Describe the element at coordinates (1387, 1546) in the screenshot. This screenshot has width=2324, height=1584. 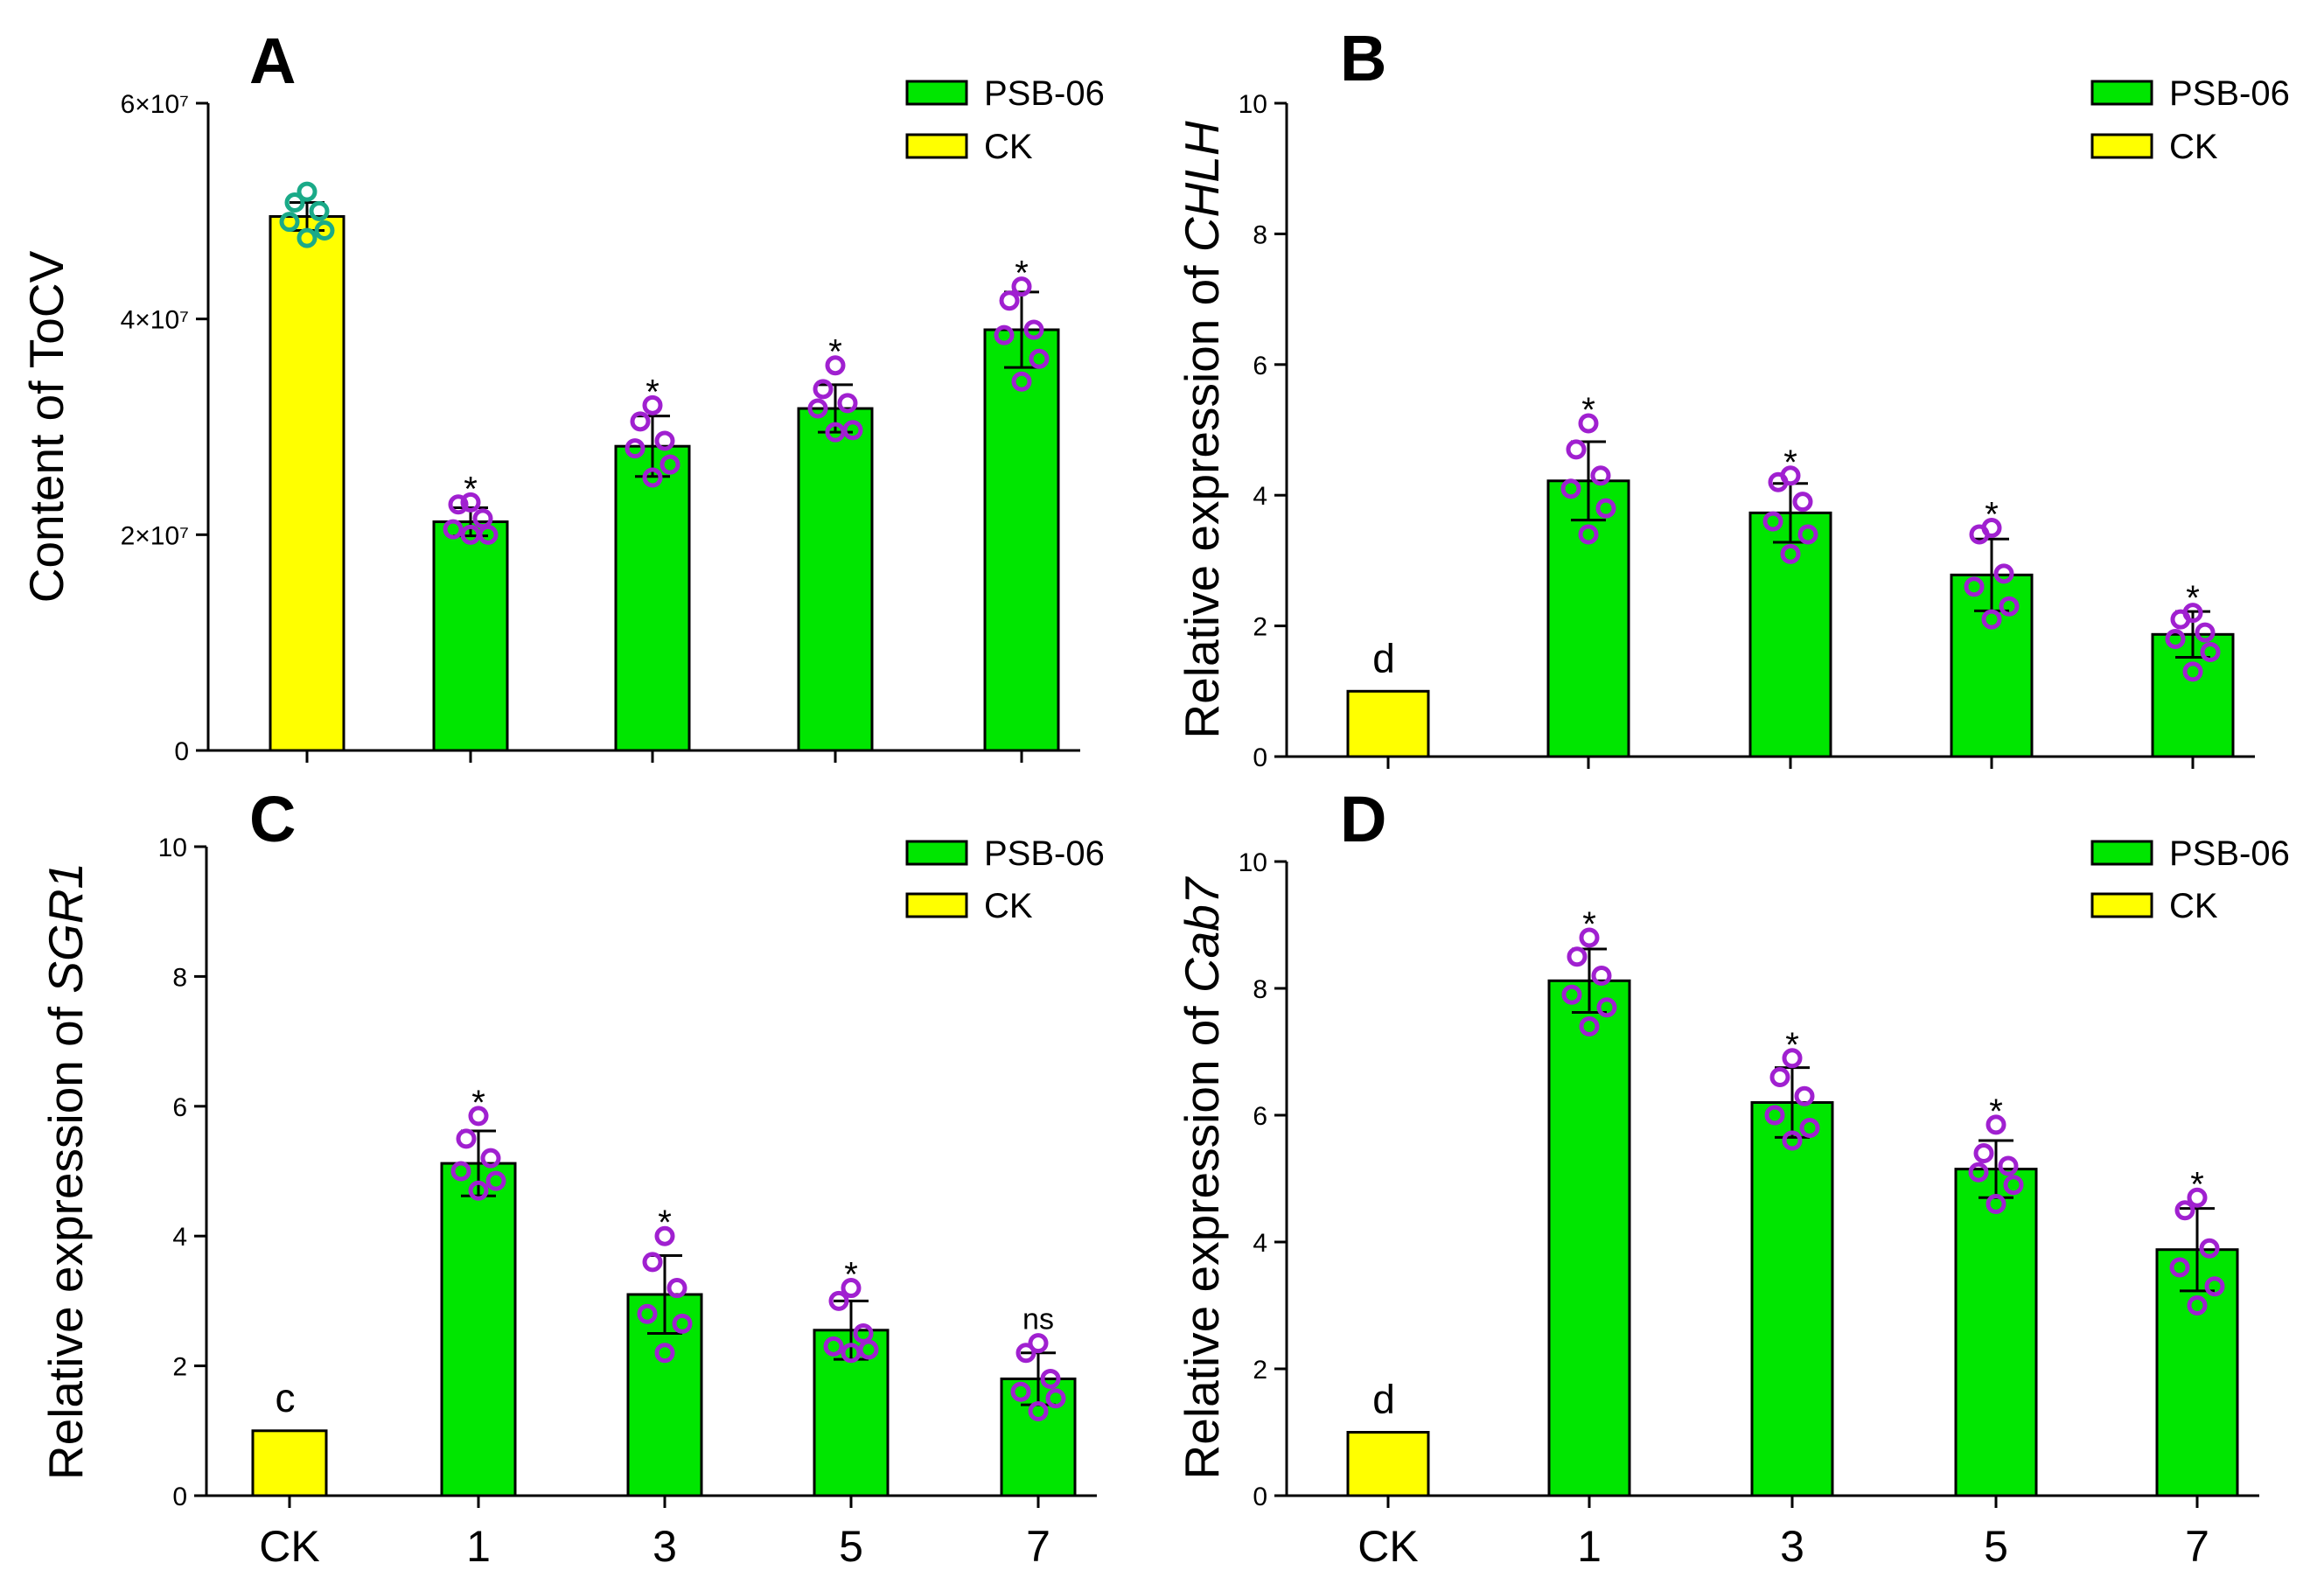
I see `x-tick-label: CK` at that location.